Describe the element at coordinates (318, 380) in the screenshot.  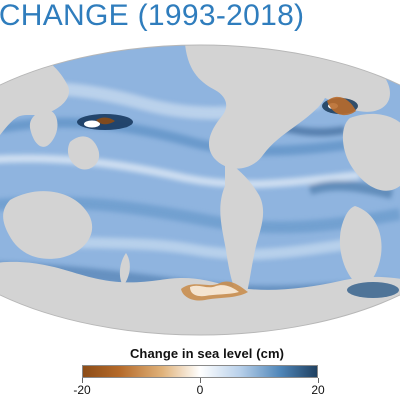
I see `legend-tick-max` at that location.